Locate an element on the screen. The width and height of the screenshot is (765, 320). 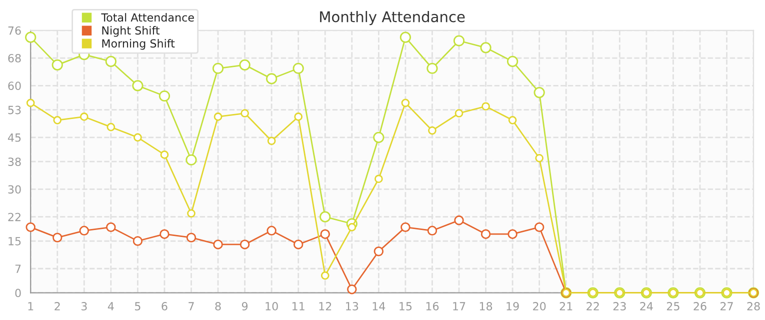
x-tick-label: 20 is located at coordinates (539, 306).